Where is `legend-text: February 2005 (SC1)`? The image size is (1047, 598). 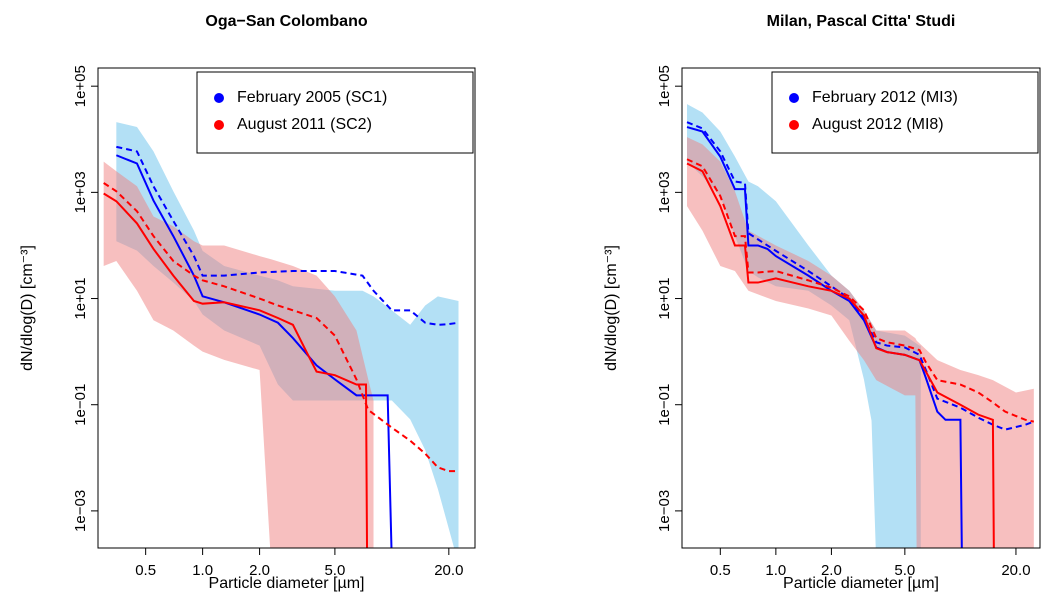 legend-text: February 2005 (SC1) is located at coordinates (312, 97).